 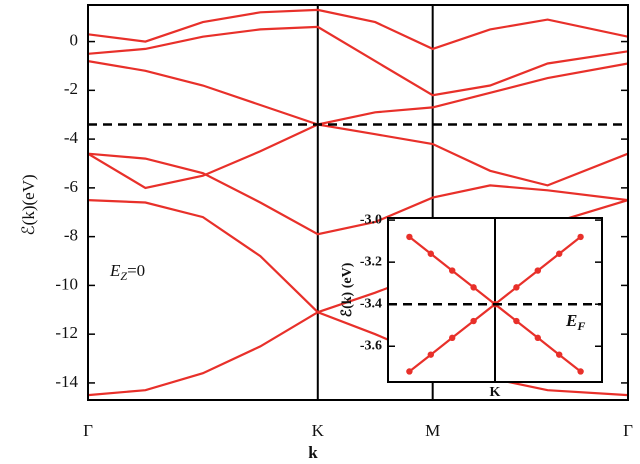 What do you see at coordinates (66, 332) in the screenshot?
I see `y-tick-label: -12` at bounding box center [66, 332].